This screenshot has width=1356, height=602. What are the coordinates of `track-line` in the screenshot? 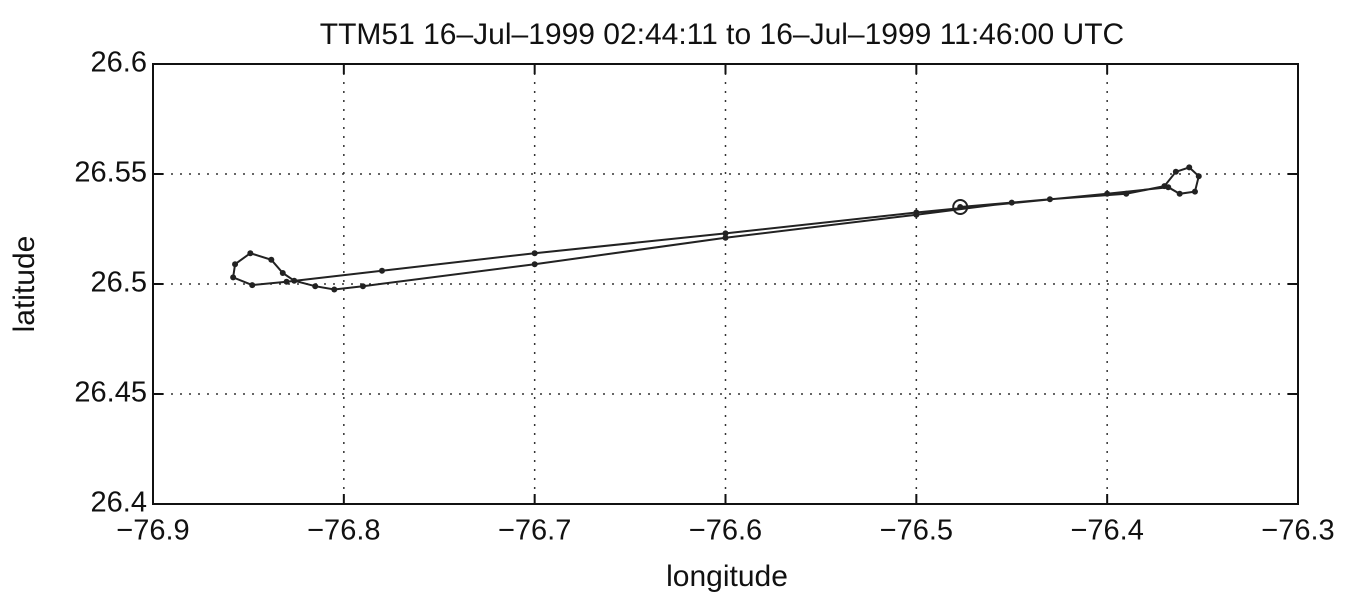 It's located at (716, 228).